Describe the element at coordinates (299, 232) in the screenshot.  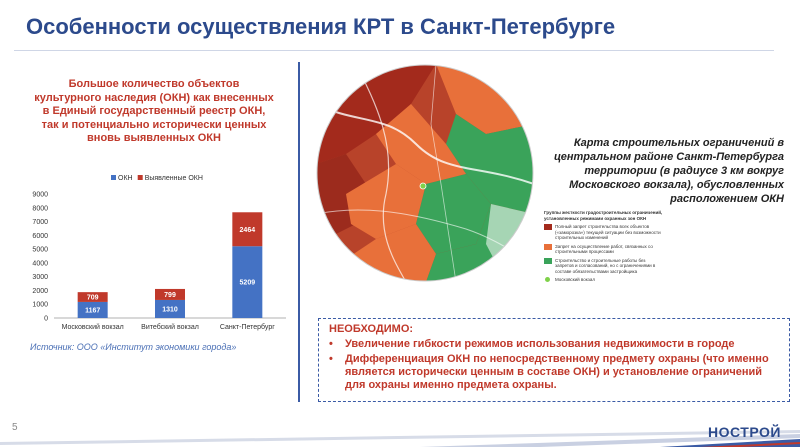
I see `vertical-divider` at that location.